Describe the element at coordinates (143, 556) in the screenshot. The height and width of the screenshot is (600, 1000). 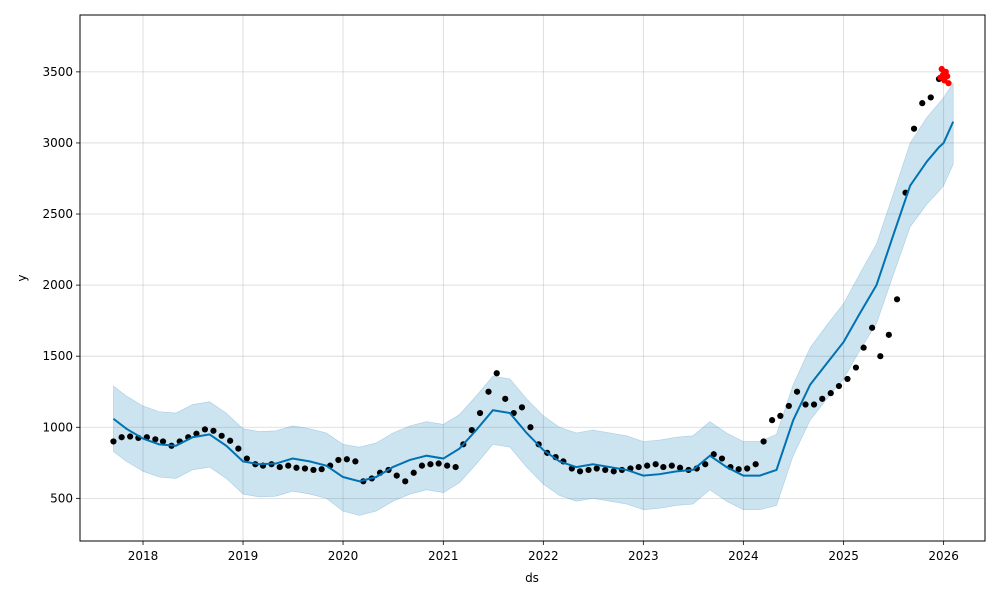
I see `x-tick-label: 2018` at that location.